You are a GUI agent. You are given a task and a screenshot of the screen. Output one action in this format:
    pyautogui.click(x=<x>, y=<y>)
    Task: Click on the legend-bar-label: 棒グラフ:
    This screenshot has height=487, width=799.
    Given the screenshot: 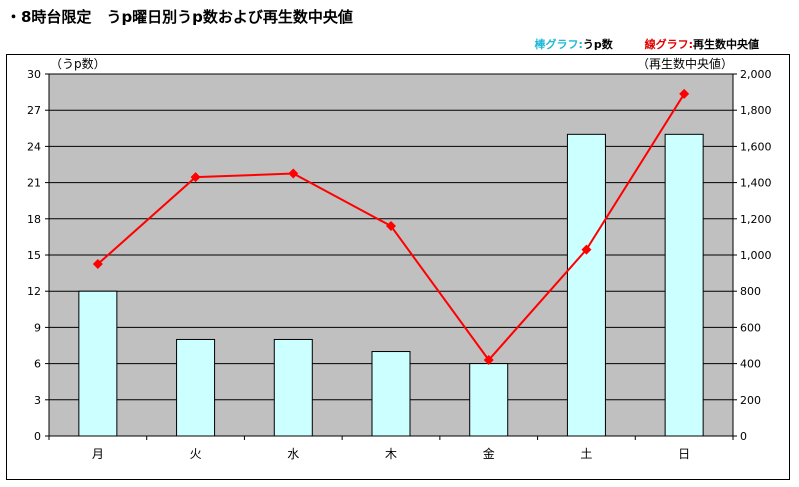 What is the action you would take?
    pyautogui.click(x=558, y=44)
    